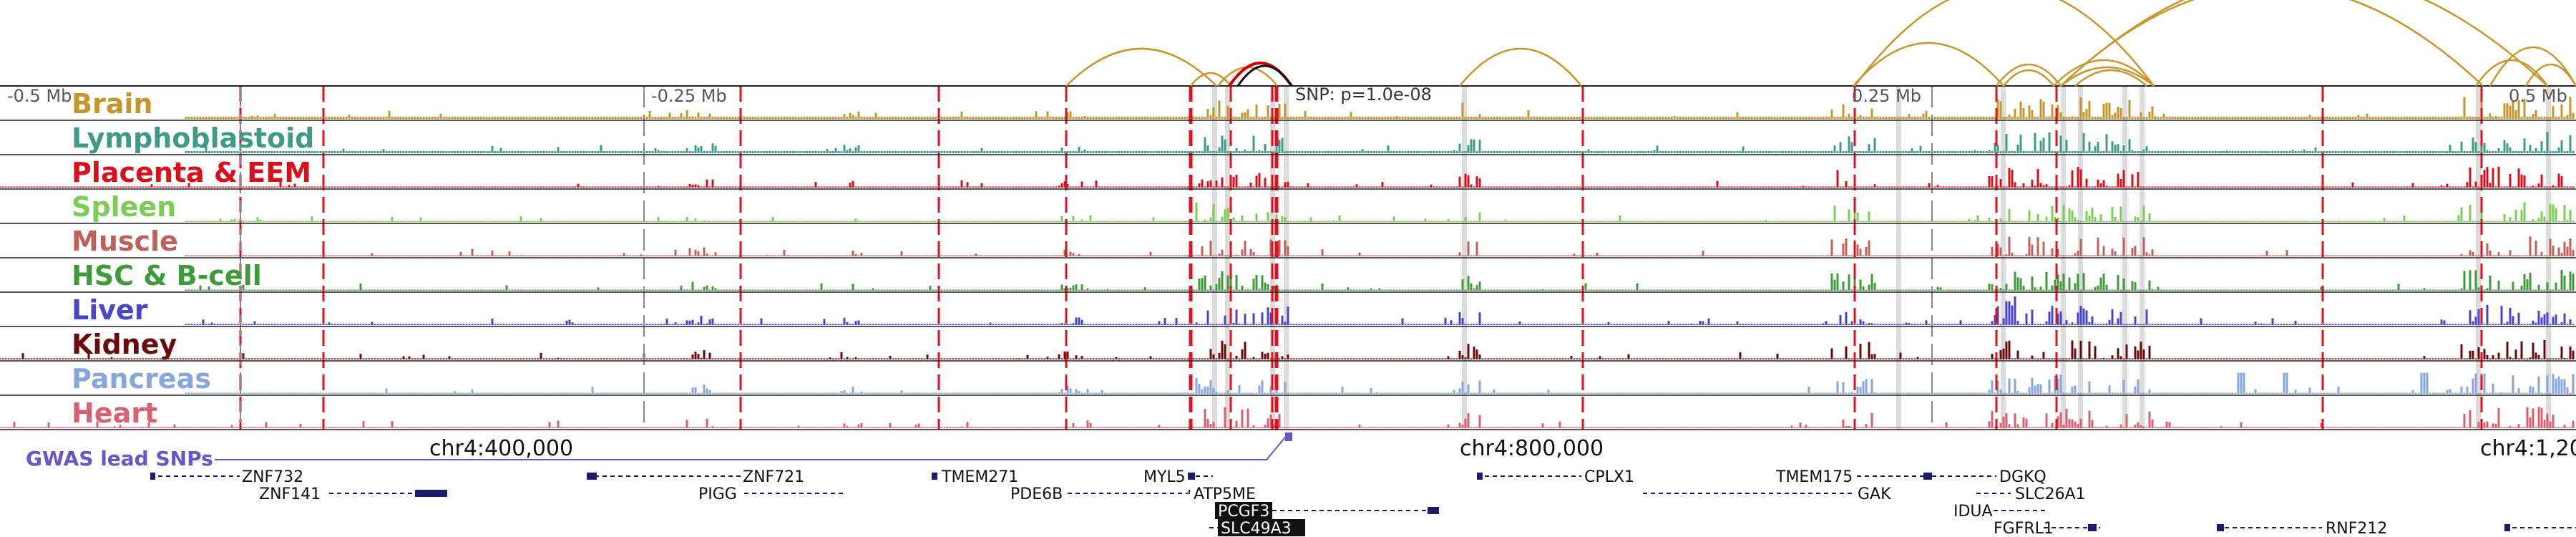  I want to click on gene-pde6b: PDE6B, so click(1099, 494).